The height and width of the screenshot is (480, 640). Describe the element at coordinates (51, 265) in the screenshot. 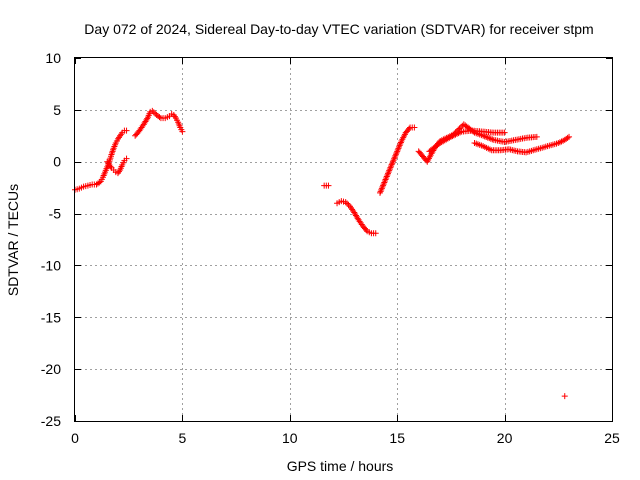

I see `y-tick-label: -10` at that location.